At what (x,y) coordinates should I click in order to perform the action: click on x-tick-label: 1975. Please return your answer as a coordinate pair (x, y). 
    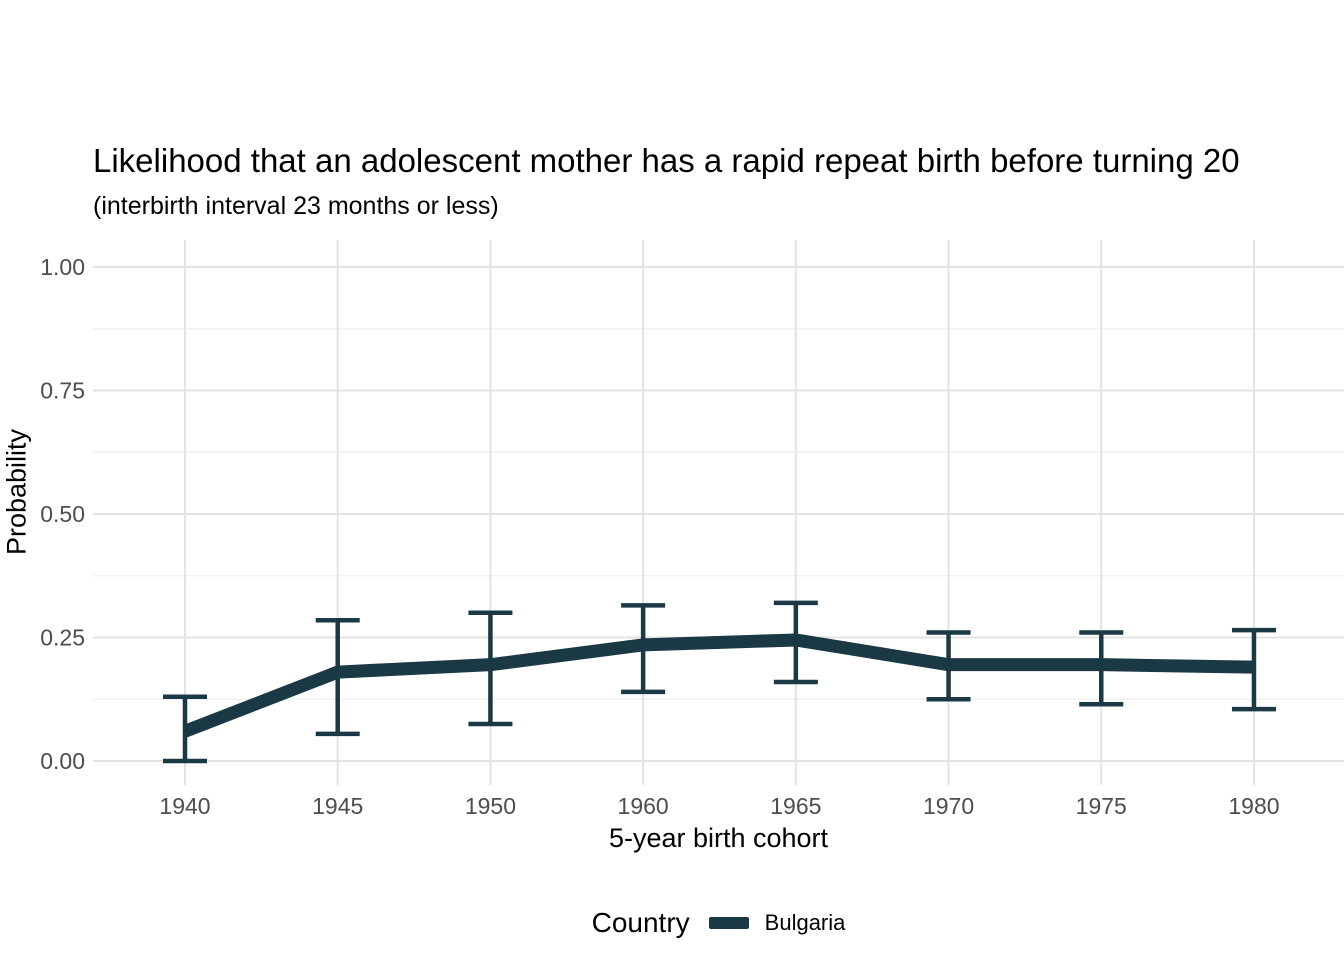
    Looking at the image, I should click on (1101, 806).